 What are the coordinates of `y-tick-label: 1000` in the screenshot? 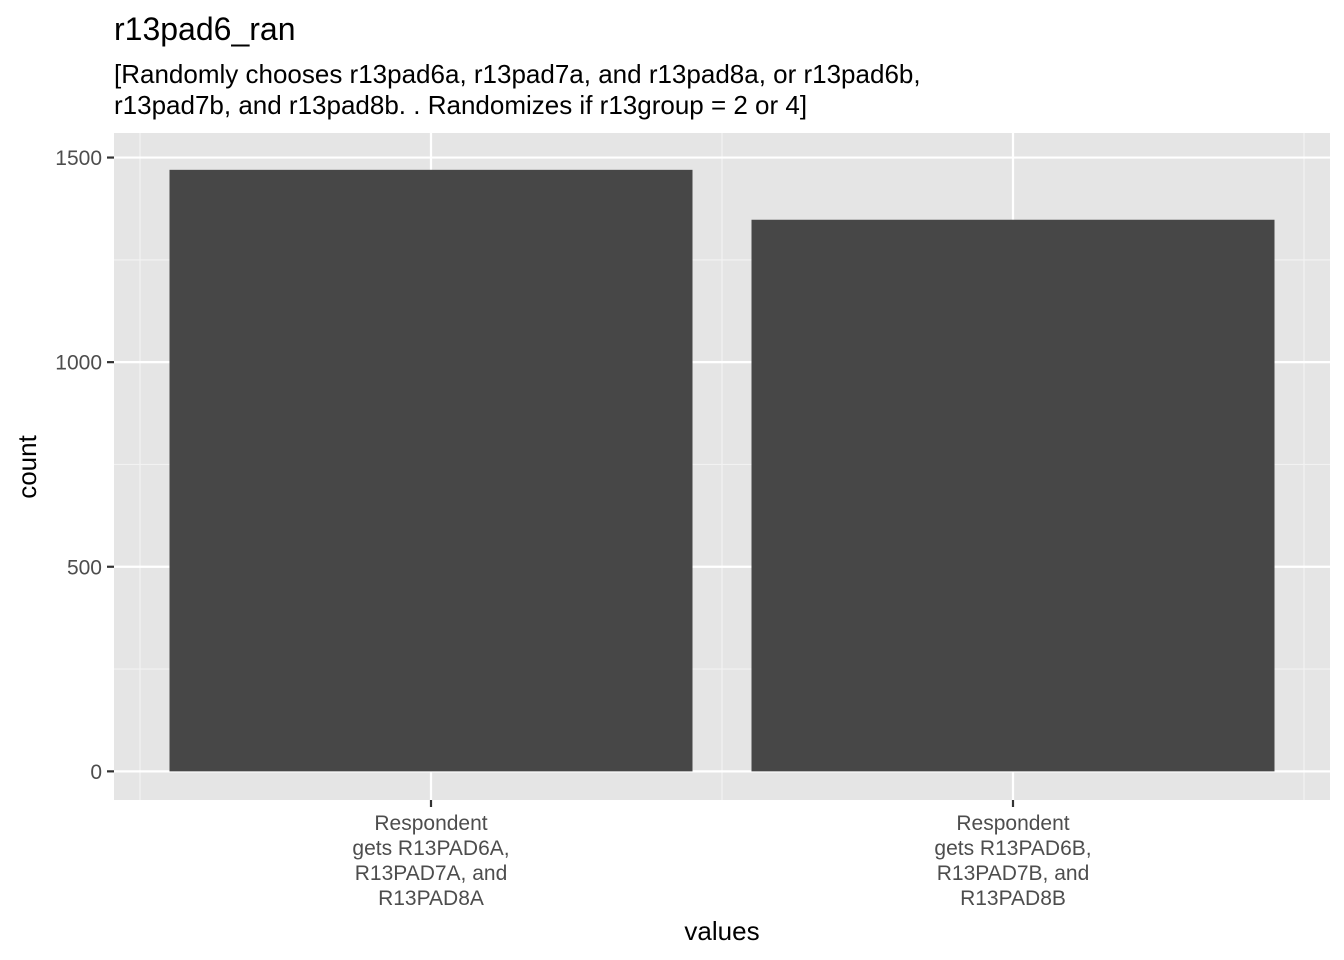 It's located at (78, 363).